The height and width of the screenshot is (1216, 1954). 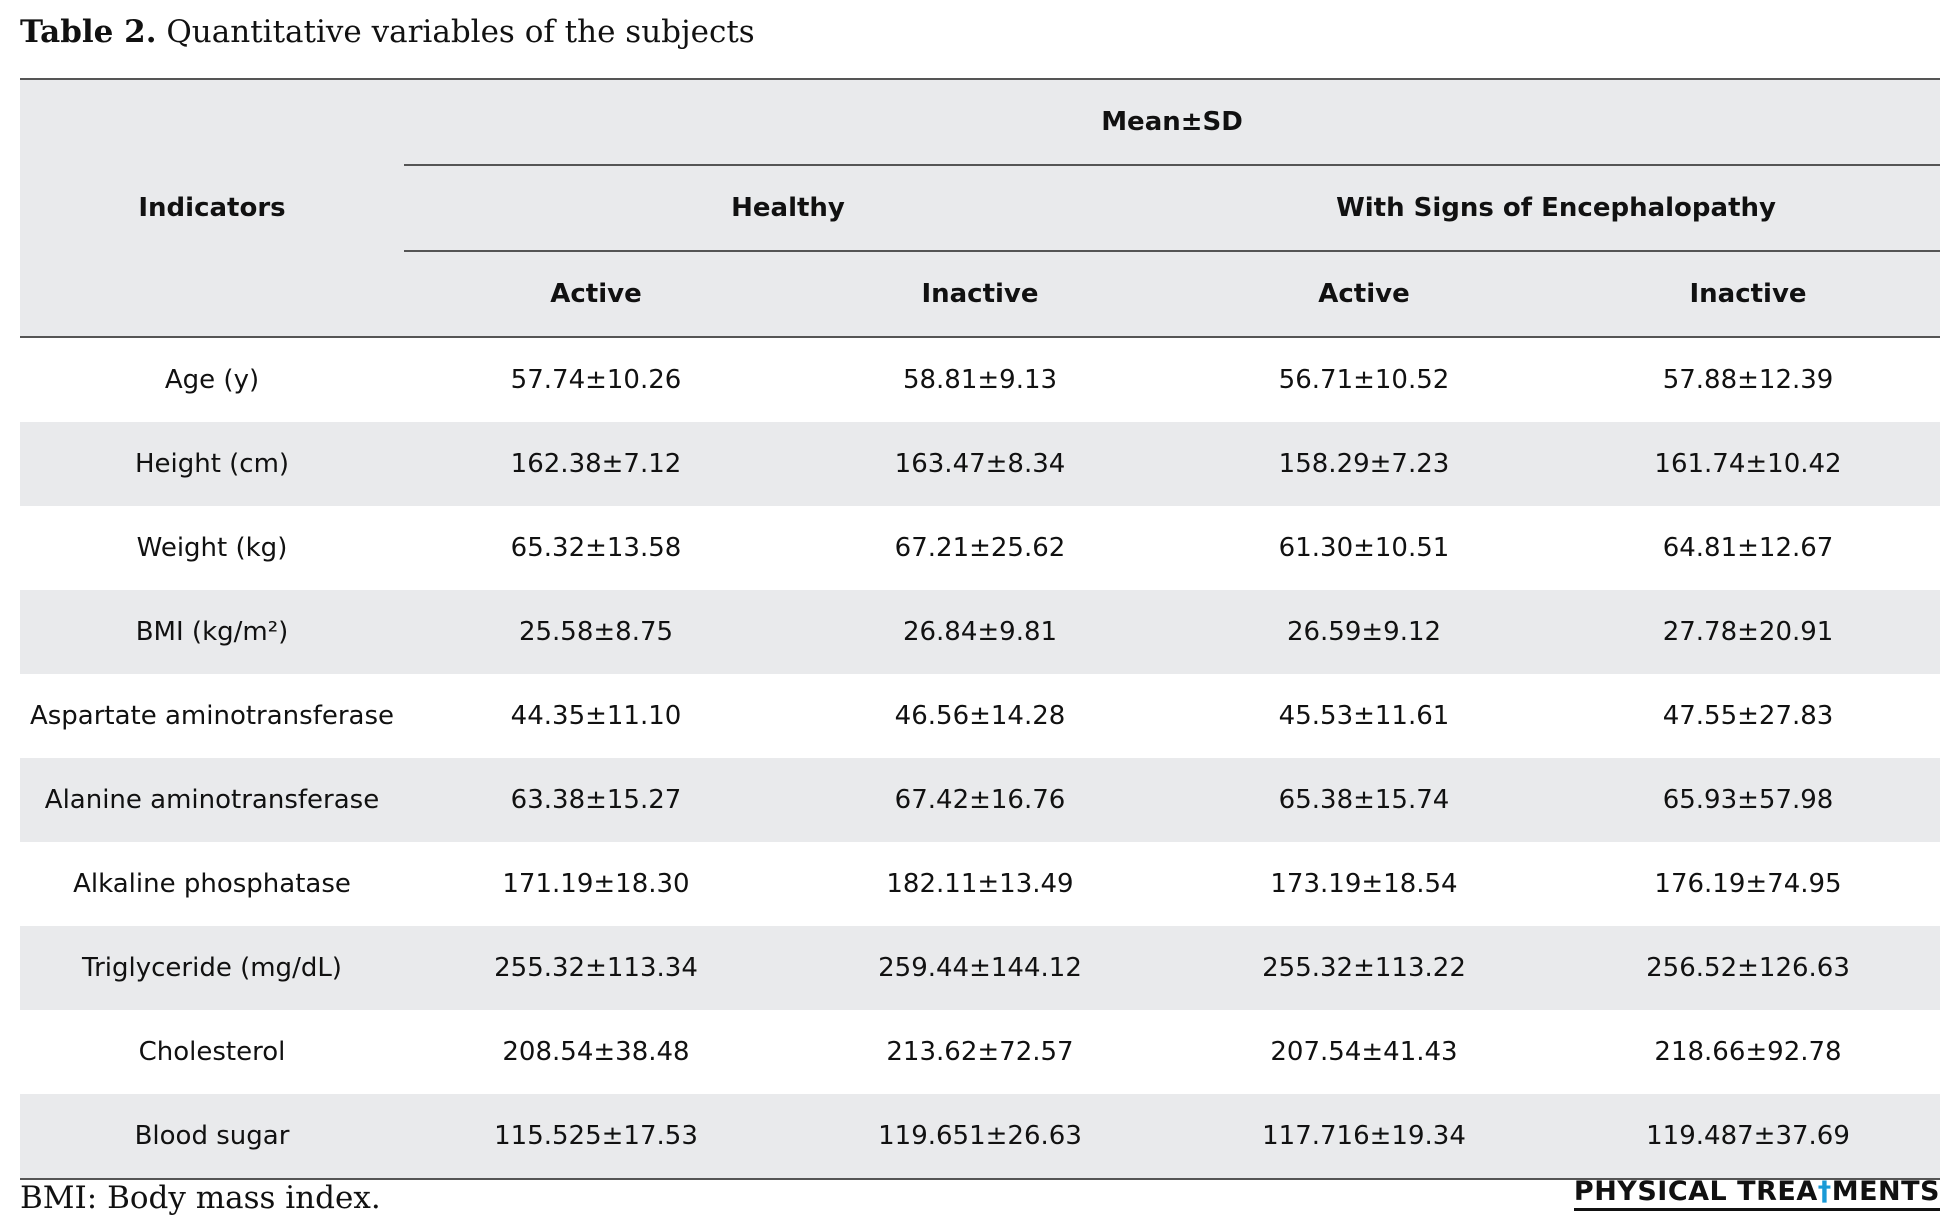 I want to click on table-cell: 56.71±10.52, so click(x=1364, y=380).